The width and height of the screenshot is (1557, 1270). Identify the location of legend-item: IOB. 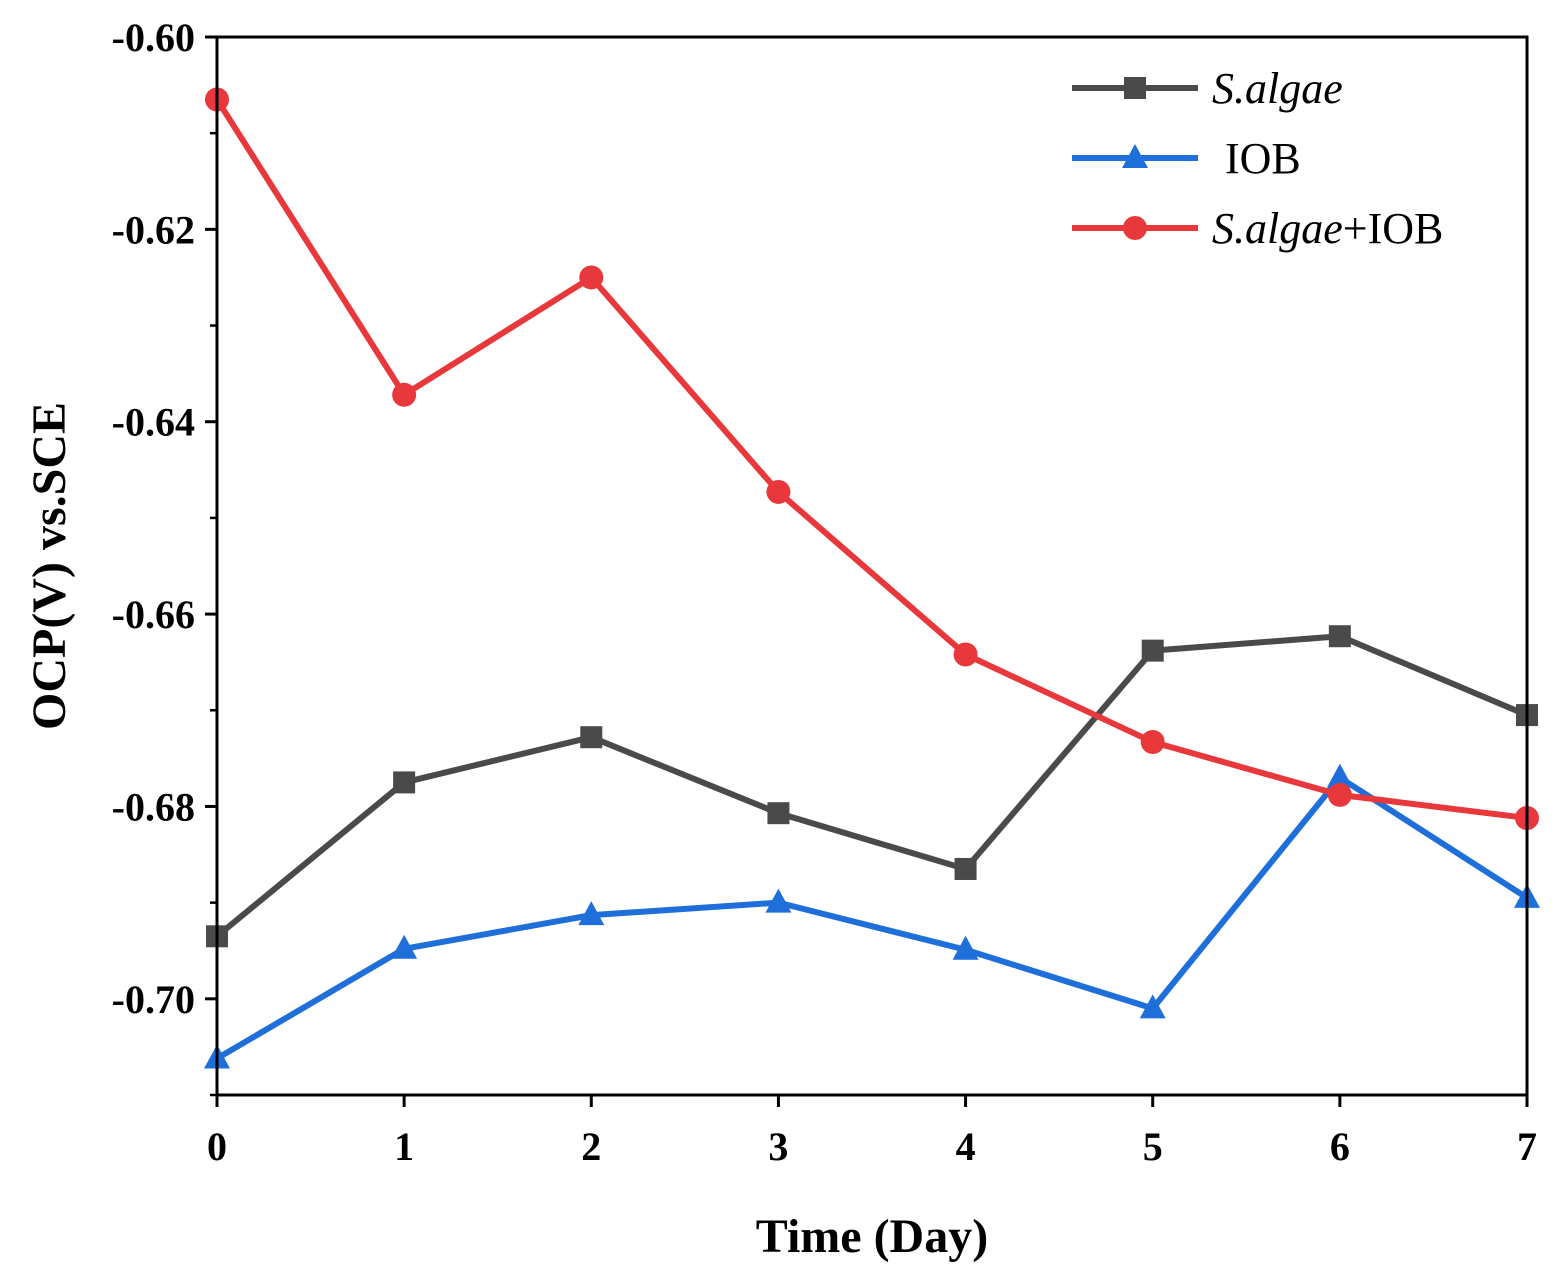
(1186, 158).